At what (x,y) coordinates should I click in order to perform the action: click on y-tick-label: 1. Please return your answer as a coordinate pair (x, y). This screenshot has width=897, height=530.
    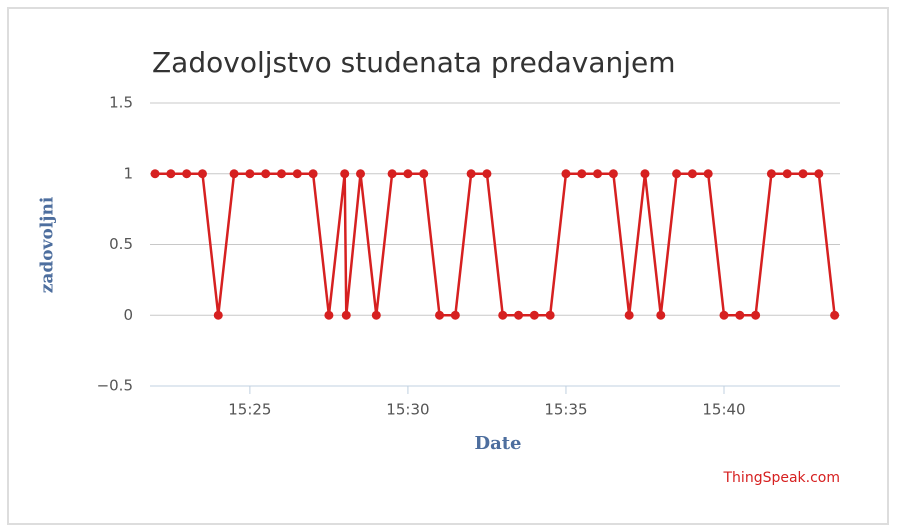
    Looking at the image, I should click on (128, 173).